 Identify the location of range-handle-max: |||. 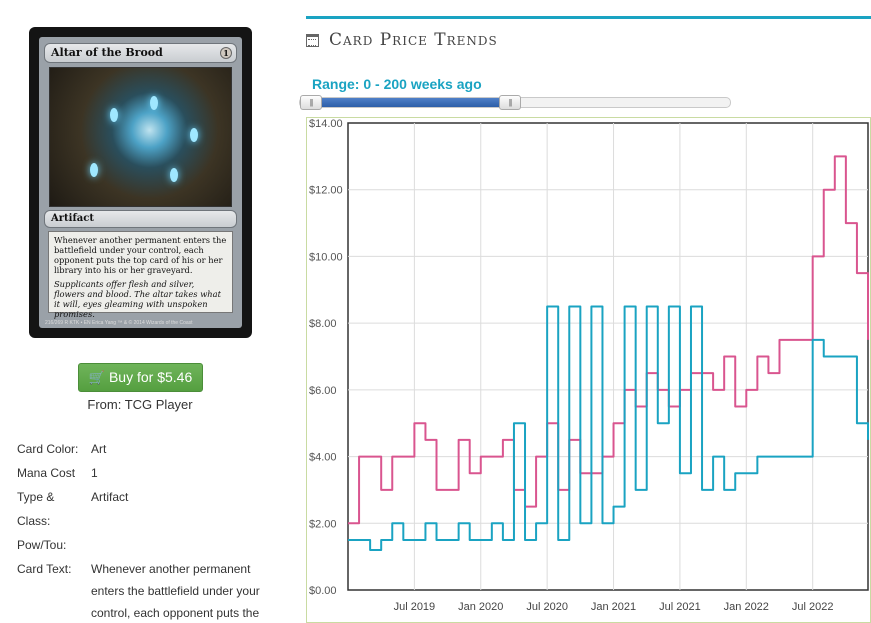
(510, 102).